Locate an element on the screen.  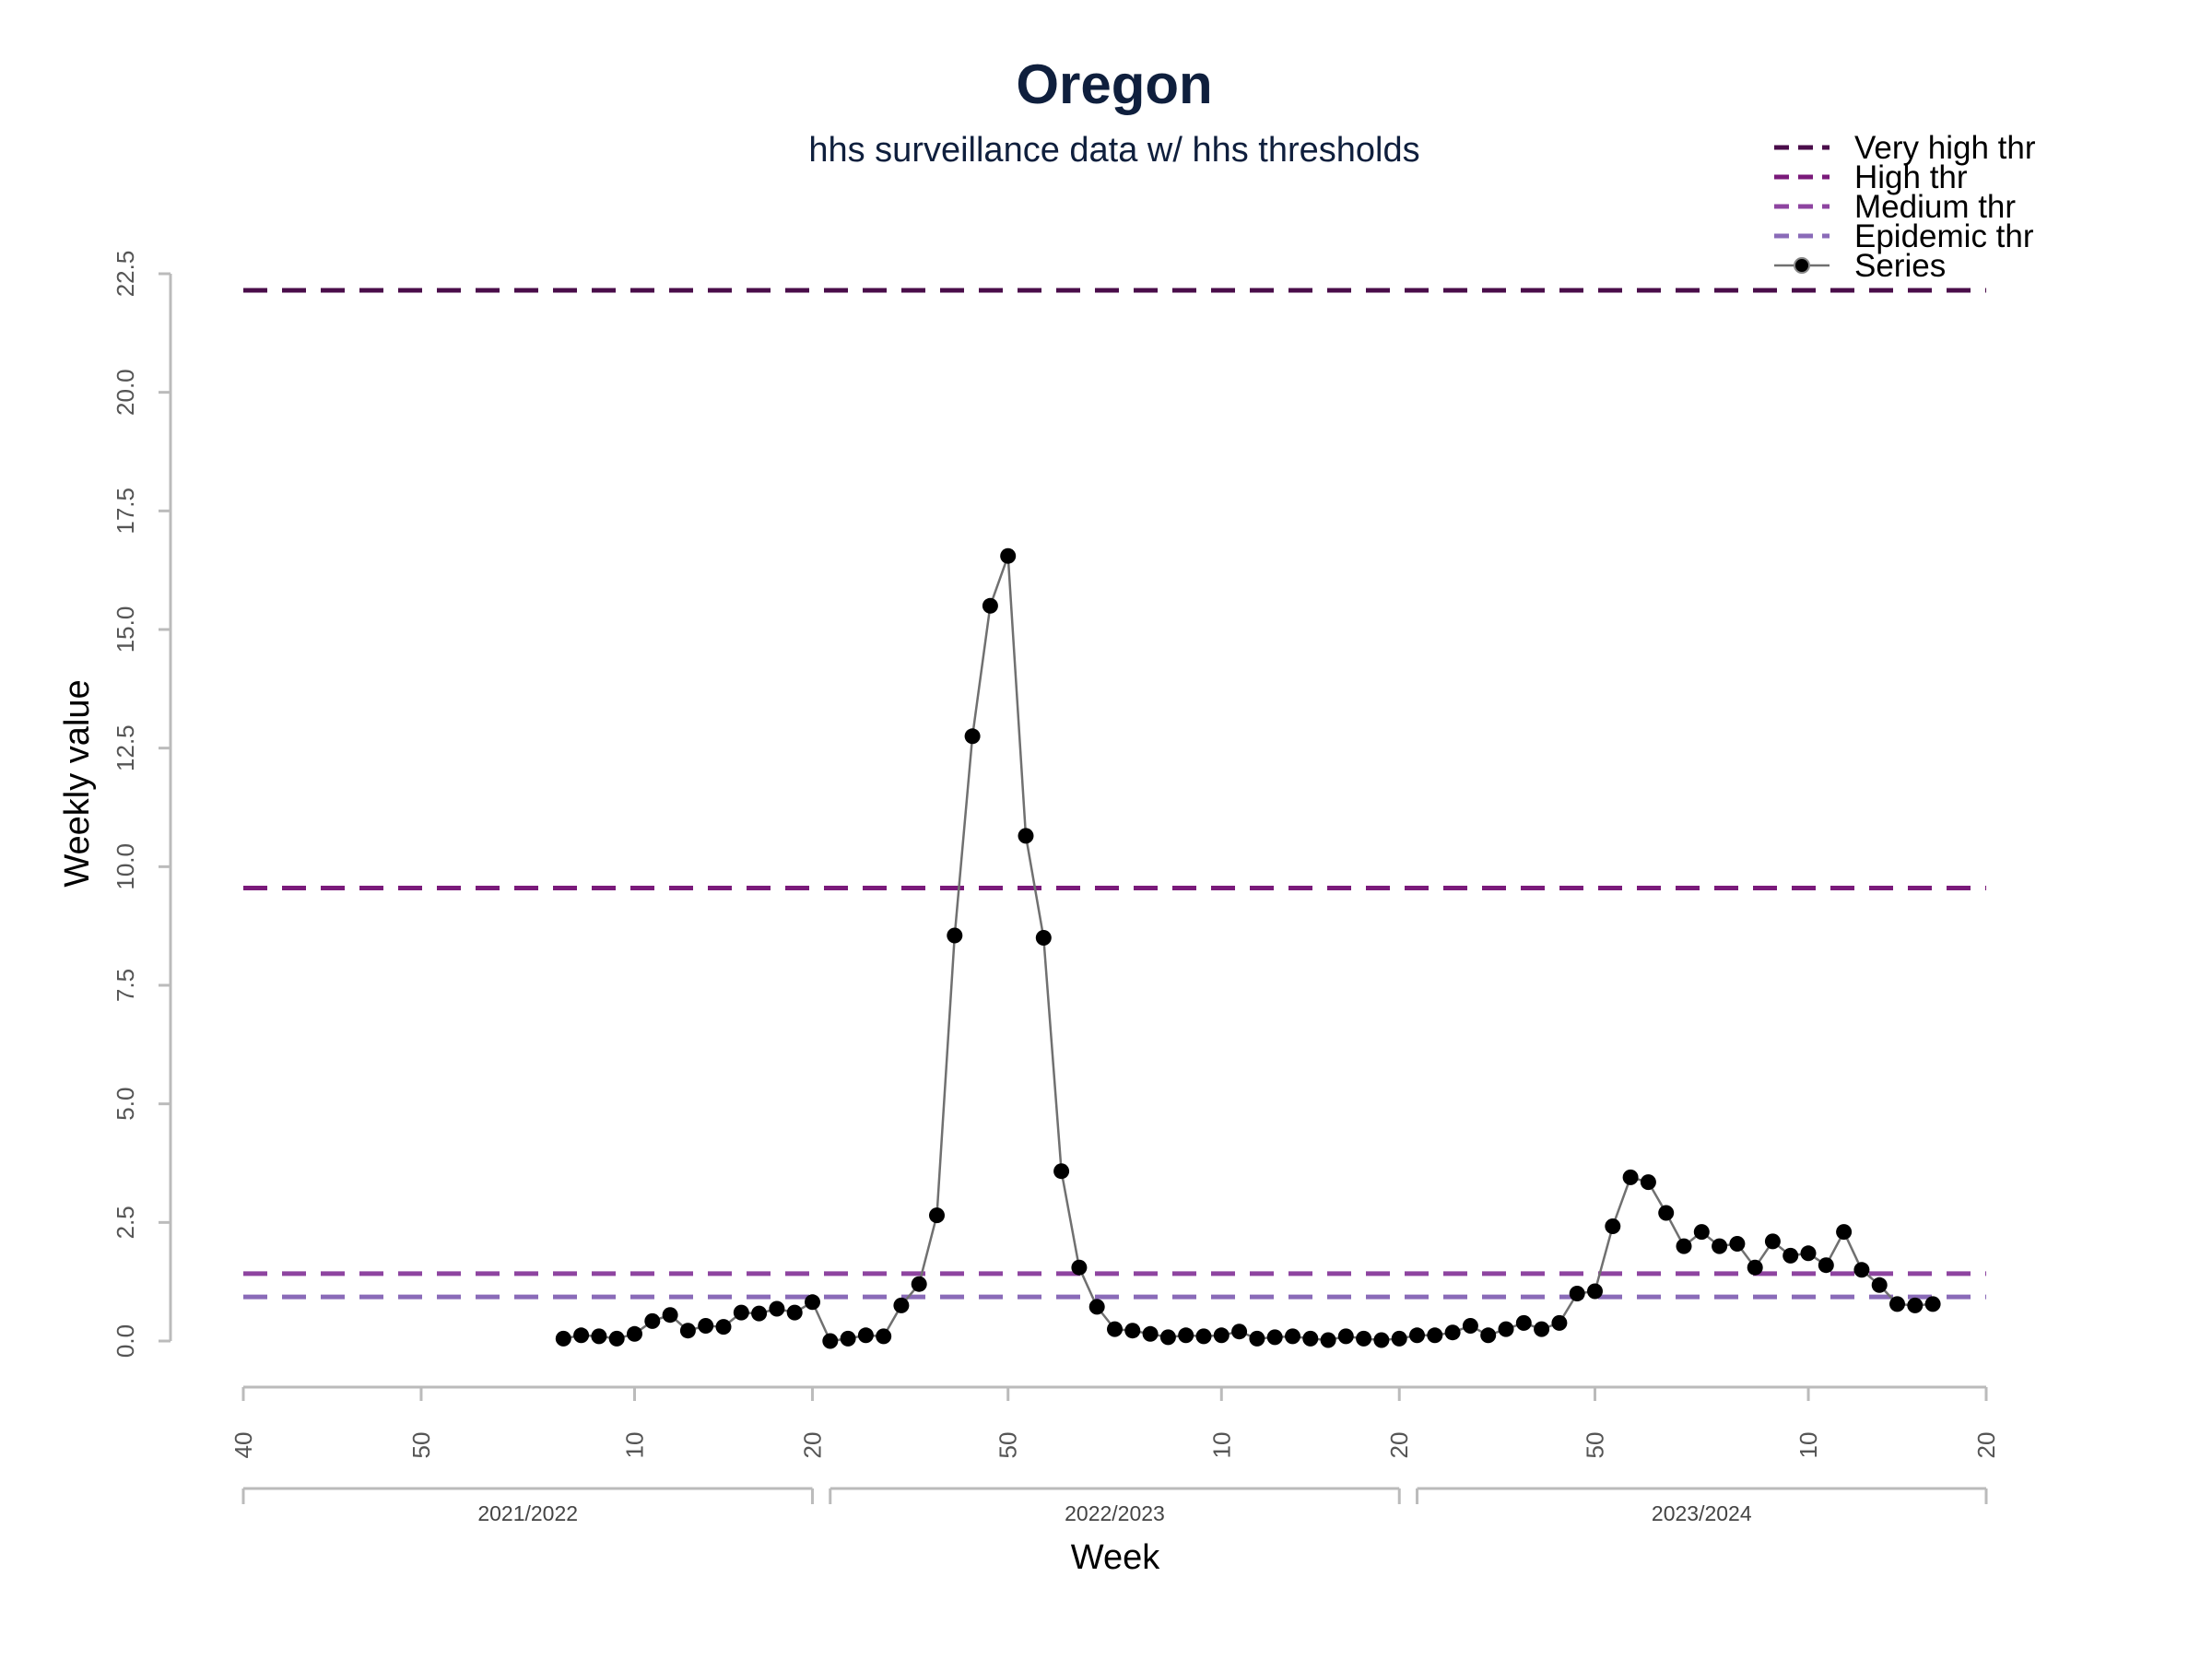
y-tick-label: 2.5 is located at coordinates (125, 1222).